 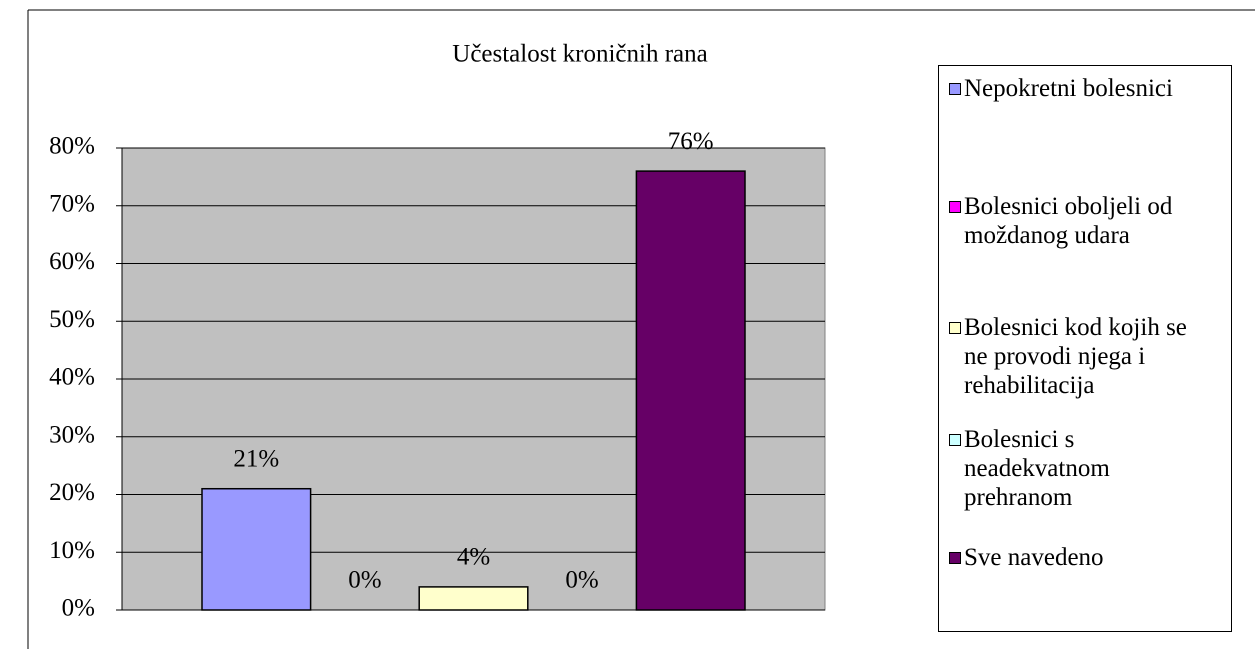 What do you see at coordinates (1068, 221) in the screenshot?
I see `legend-label: Bolesnici oboljeli od moždanog udara` at bounding box center [1068, 221].